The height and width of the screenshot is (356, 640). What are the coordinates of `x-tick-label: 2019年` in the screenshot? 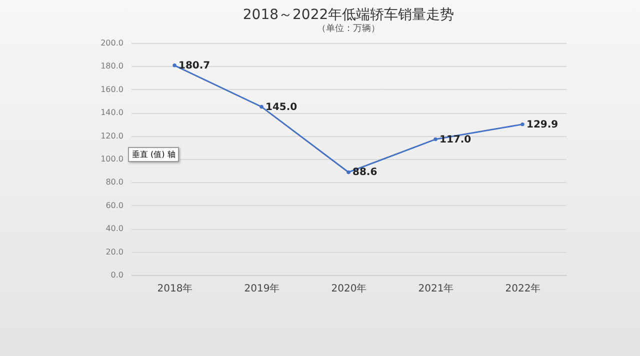 It's located at (262, 288).